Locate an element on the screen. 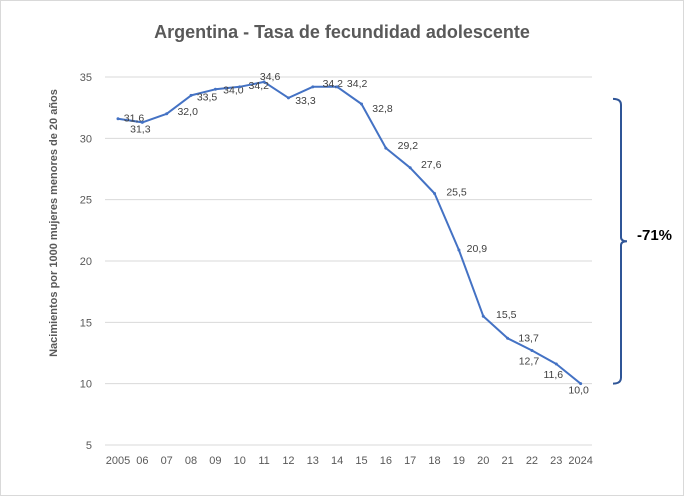 This screenshot has width=684, height=496. data-label: 34,6 is located at coordinates (270, 77).